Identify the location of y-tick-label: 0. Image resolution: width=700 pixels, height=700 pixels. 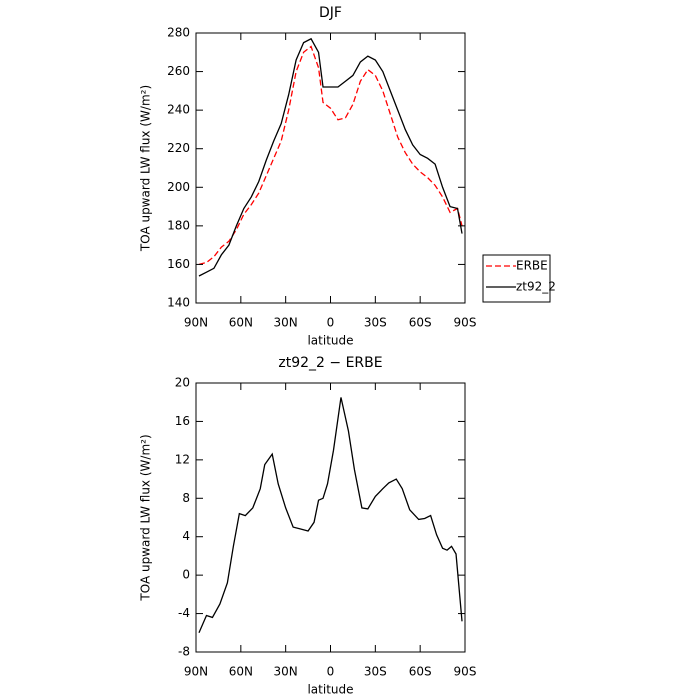
(186, 575).